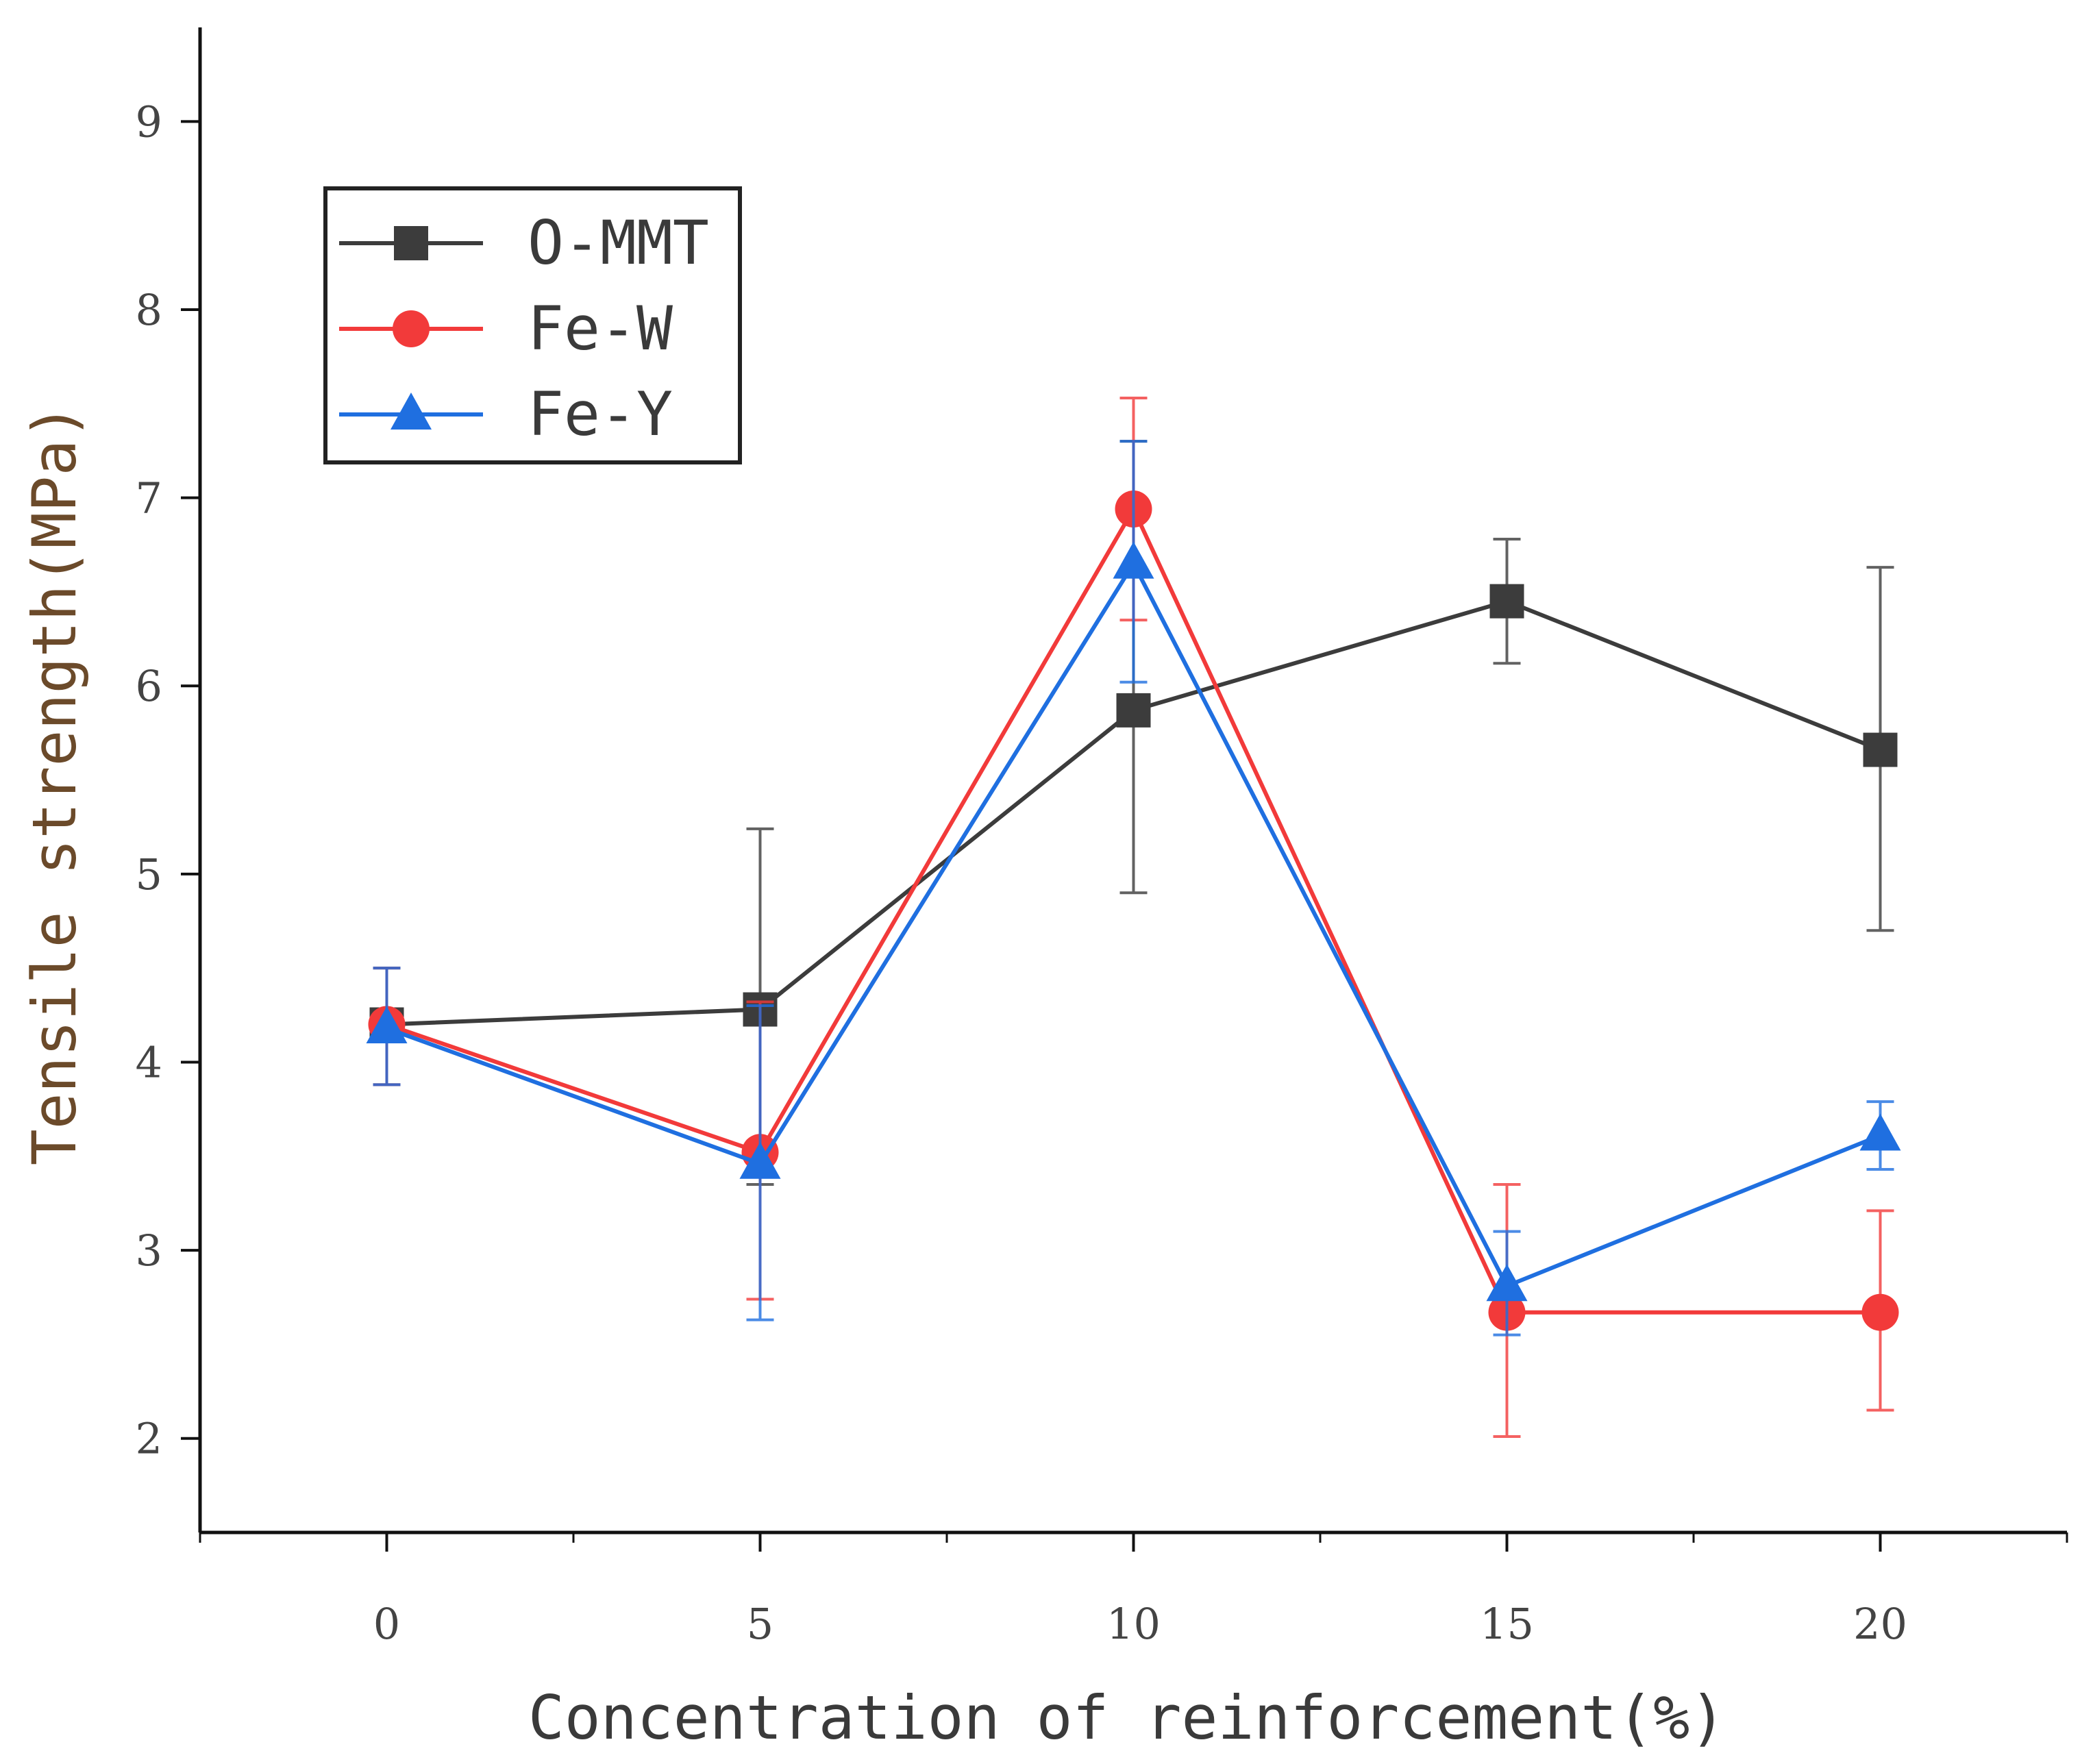 Image resolution: width=2093 pixels, height=1764 pixels. Describe the element at coordinates (149, 1439) in the screenshot. I see `y-tick-label: 2` at that location.